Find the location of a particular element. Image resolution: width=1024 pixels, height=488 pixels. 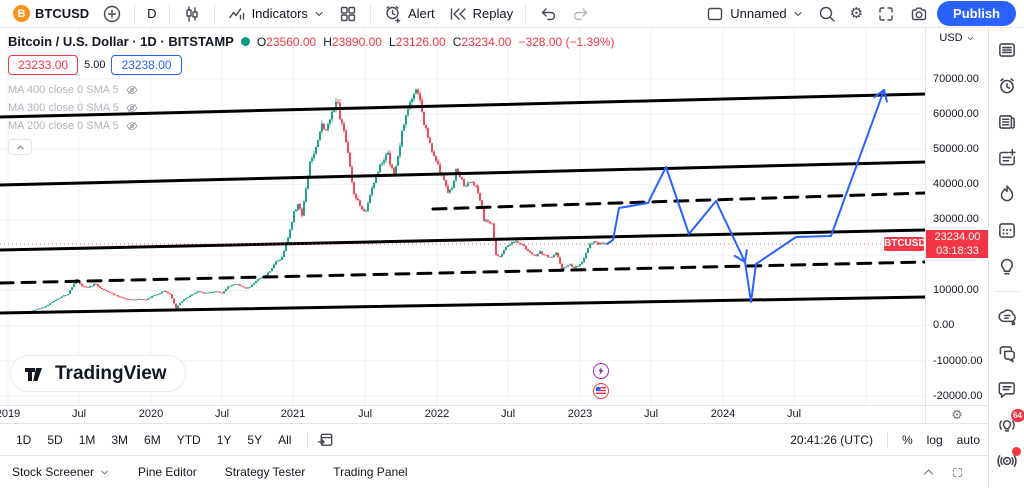

screenshot-button is located at coordinates (919, 14).